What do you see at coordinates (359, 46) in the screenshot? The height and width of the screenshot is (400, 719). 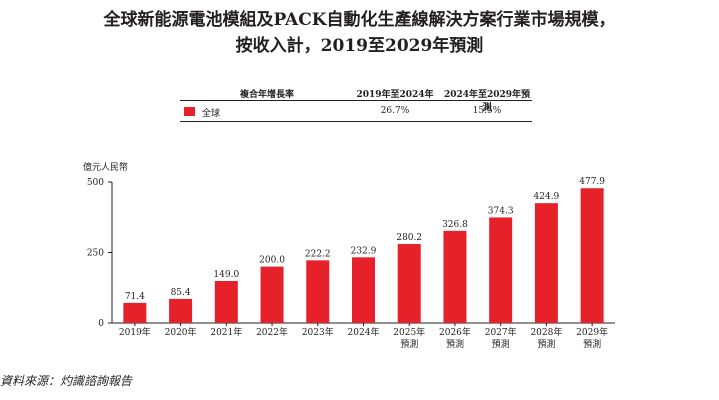 I see `chart-title-line2: 按收入計，2019至2029年預測` at bounding box center [359, 46].